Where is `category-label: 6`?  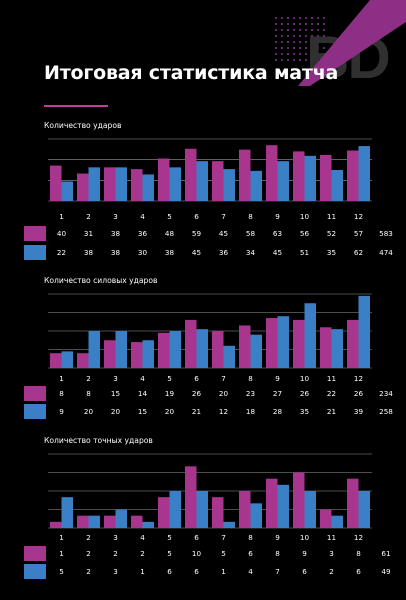
category-label: 6 is located at coordinates (196, 378).